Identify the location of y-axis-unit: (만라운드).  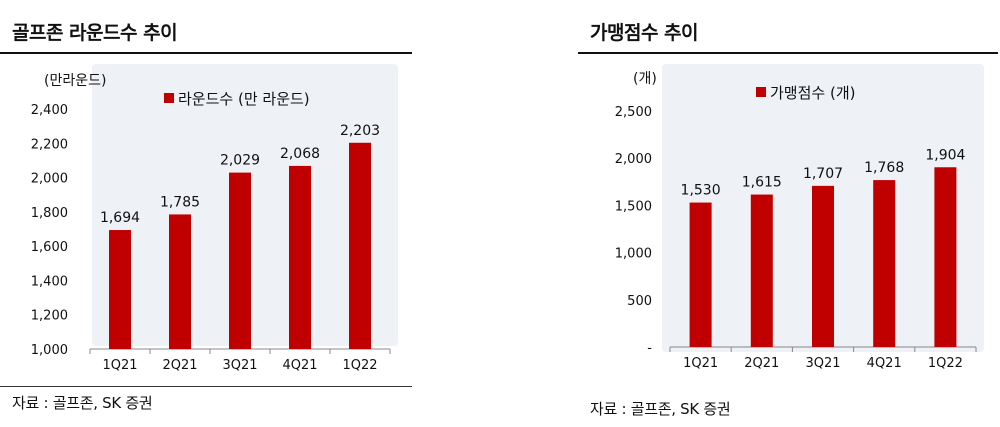
(75, 81).